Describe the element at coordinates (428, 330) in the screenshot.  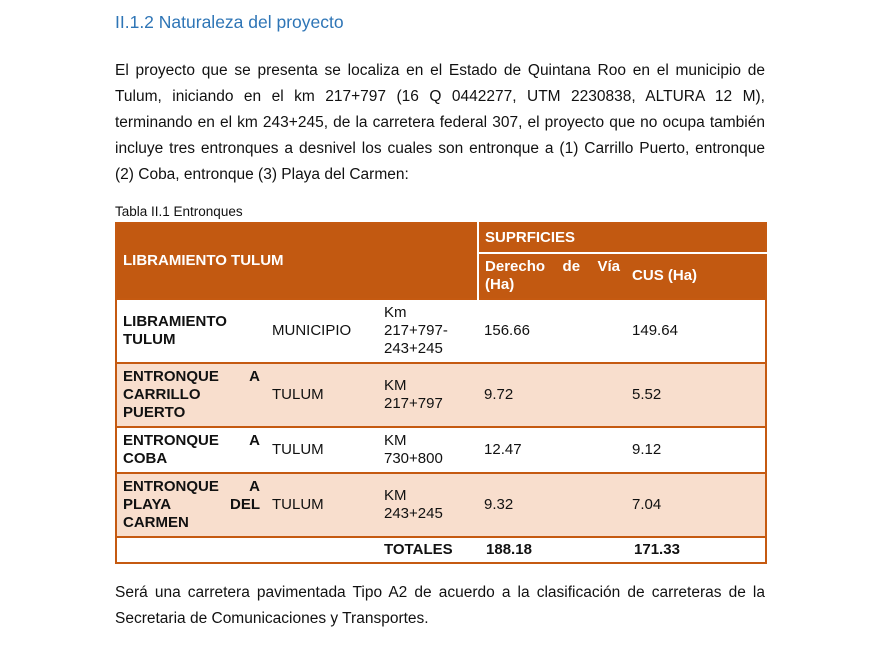
I see `row-km: Km 217+797- 243+245` at that location.